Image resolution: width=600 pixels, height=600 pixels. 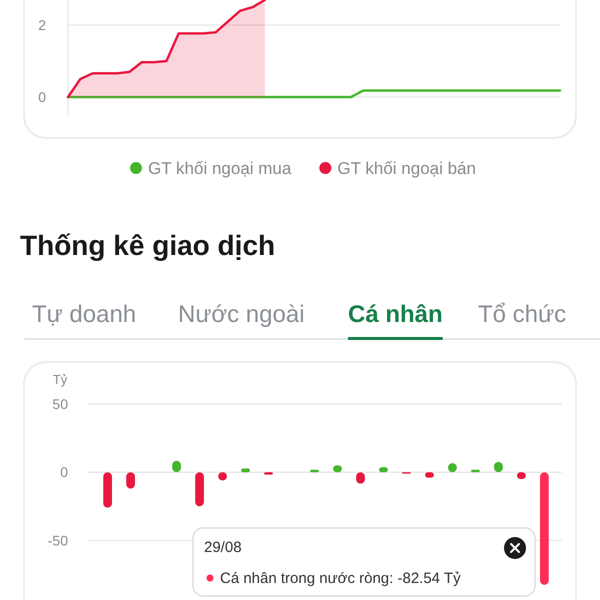 I want to click on legend-label: GT khối ngoại bán, so click(x=406, y=168).